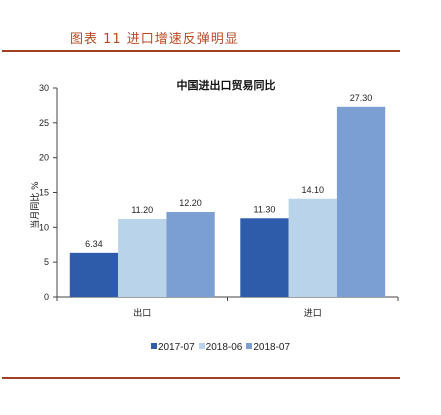 The image size is (441, 415). What do you see at coordinates (201, 51) in the screenshot?
I see `top-rule` at bounding box center [201, 51].